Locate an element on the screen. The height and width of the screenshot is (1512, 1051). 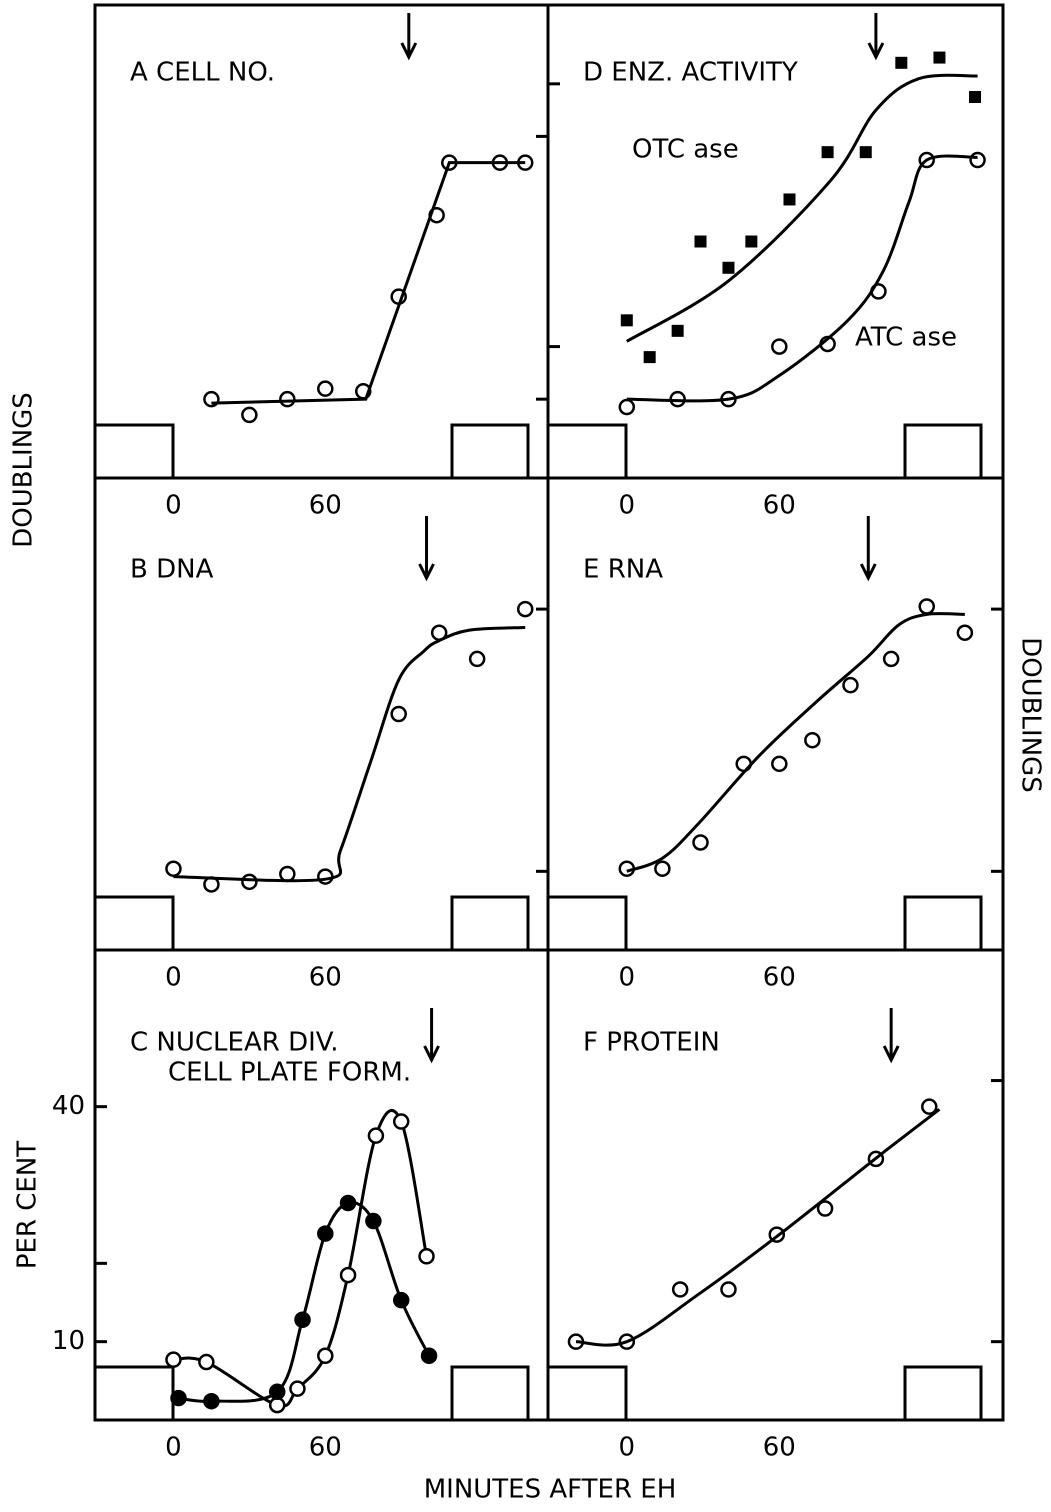
series-label: OTC ase is located at coordinates (685, 150).